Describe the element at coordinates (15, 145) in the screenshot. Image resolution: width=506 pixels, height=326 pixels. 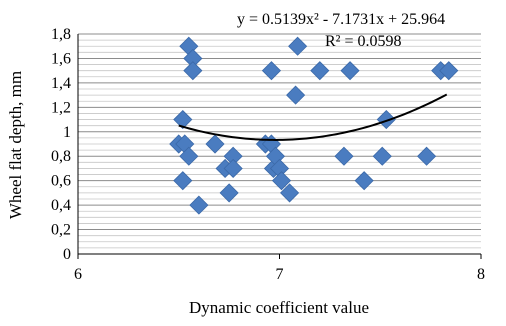
I see `y-axis-label: Wheel flat depth, mm` at that location.